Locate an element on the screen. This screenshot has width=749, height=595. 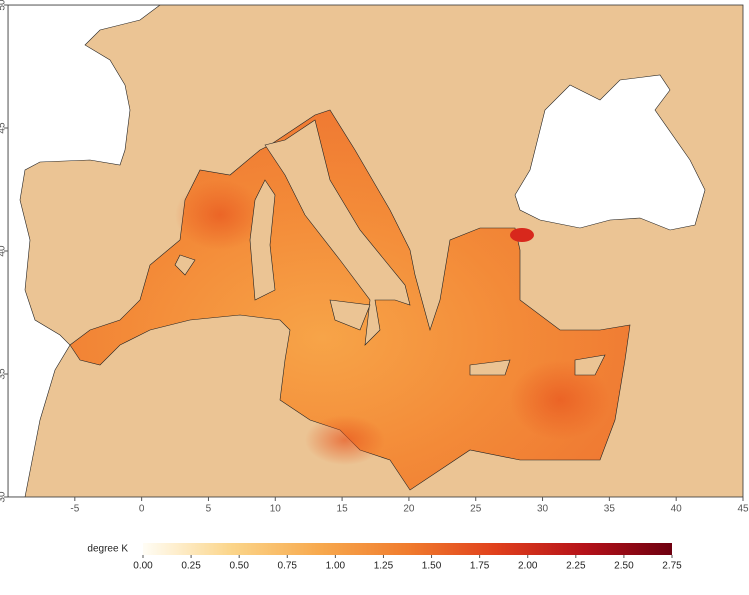
x-tick-label: 15 is located at coordinates (343, 509).